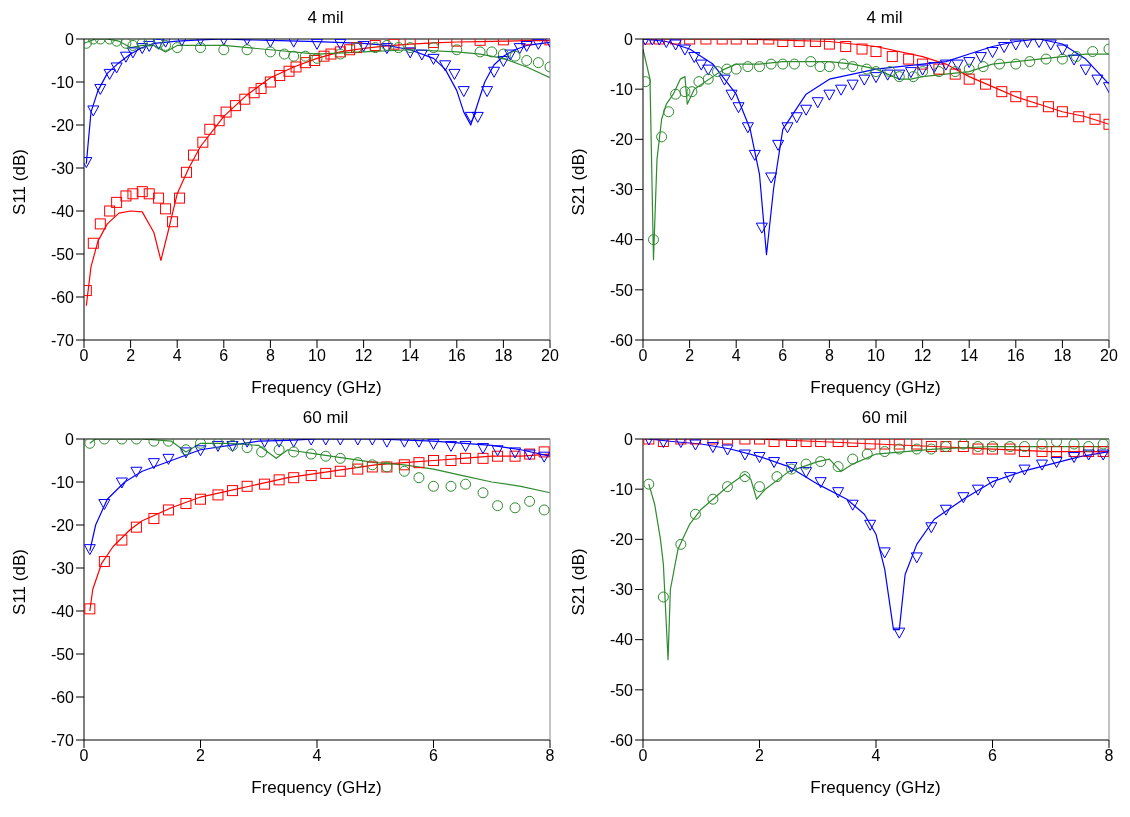 This screenshot has width=1130, height=817. I want to click on x-tick-label: 12, so click(363, 356).